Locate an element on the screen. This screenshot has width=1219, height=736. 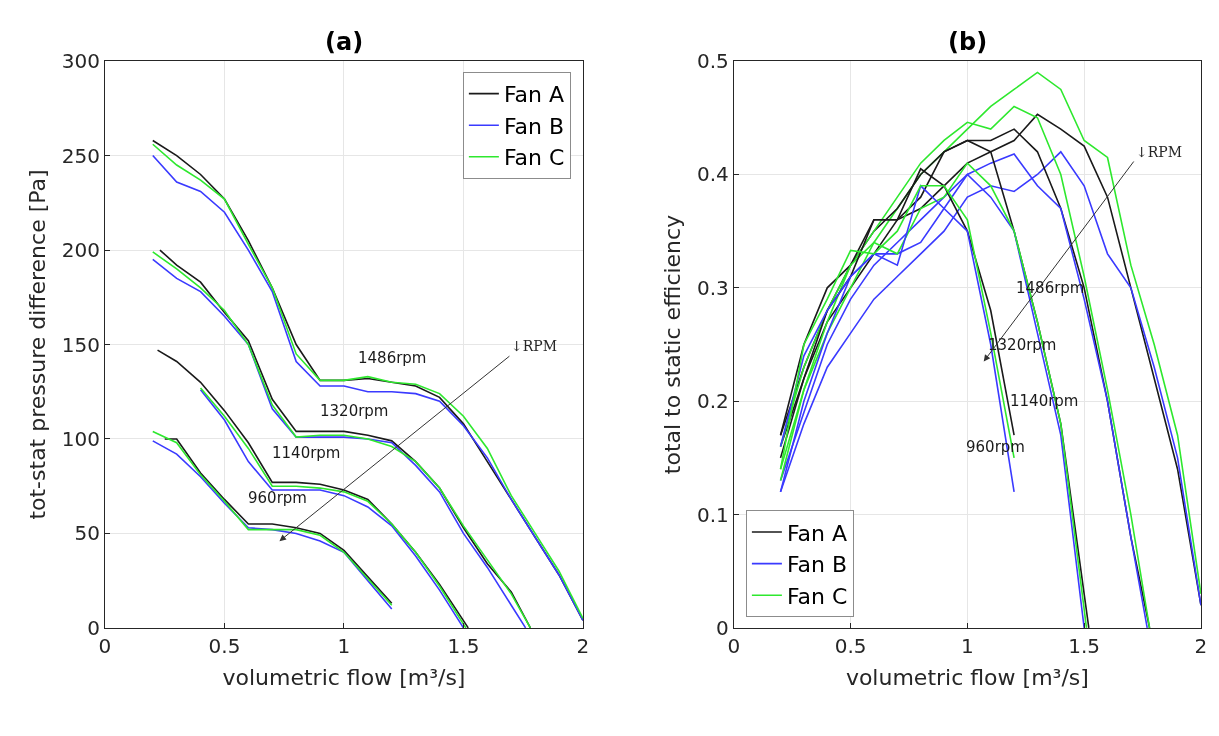
y-tick-label: 50 is located at coordinates (87, 533).